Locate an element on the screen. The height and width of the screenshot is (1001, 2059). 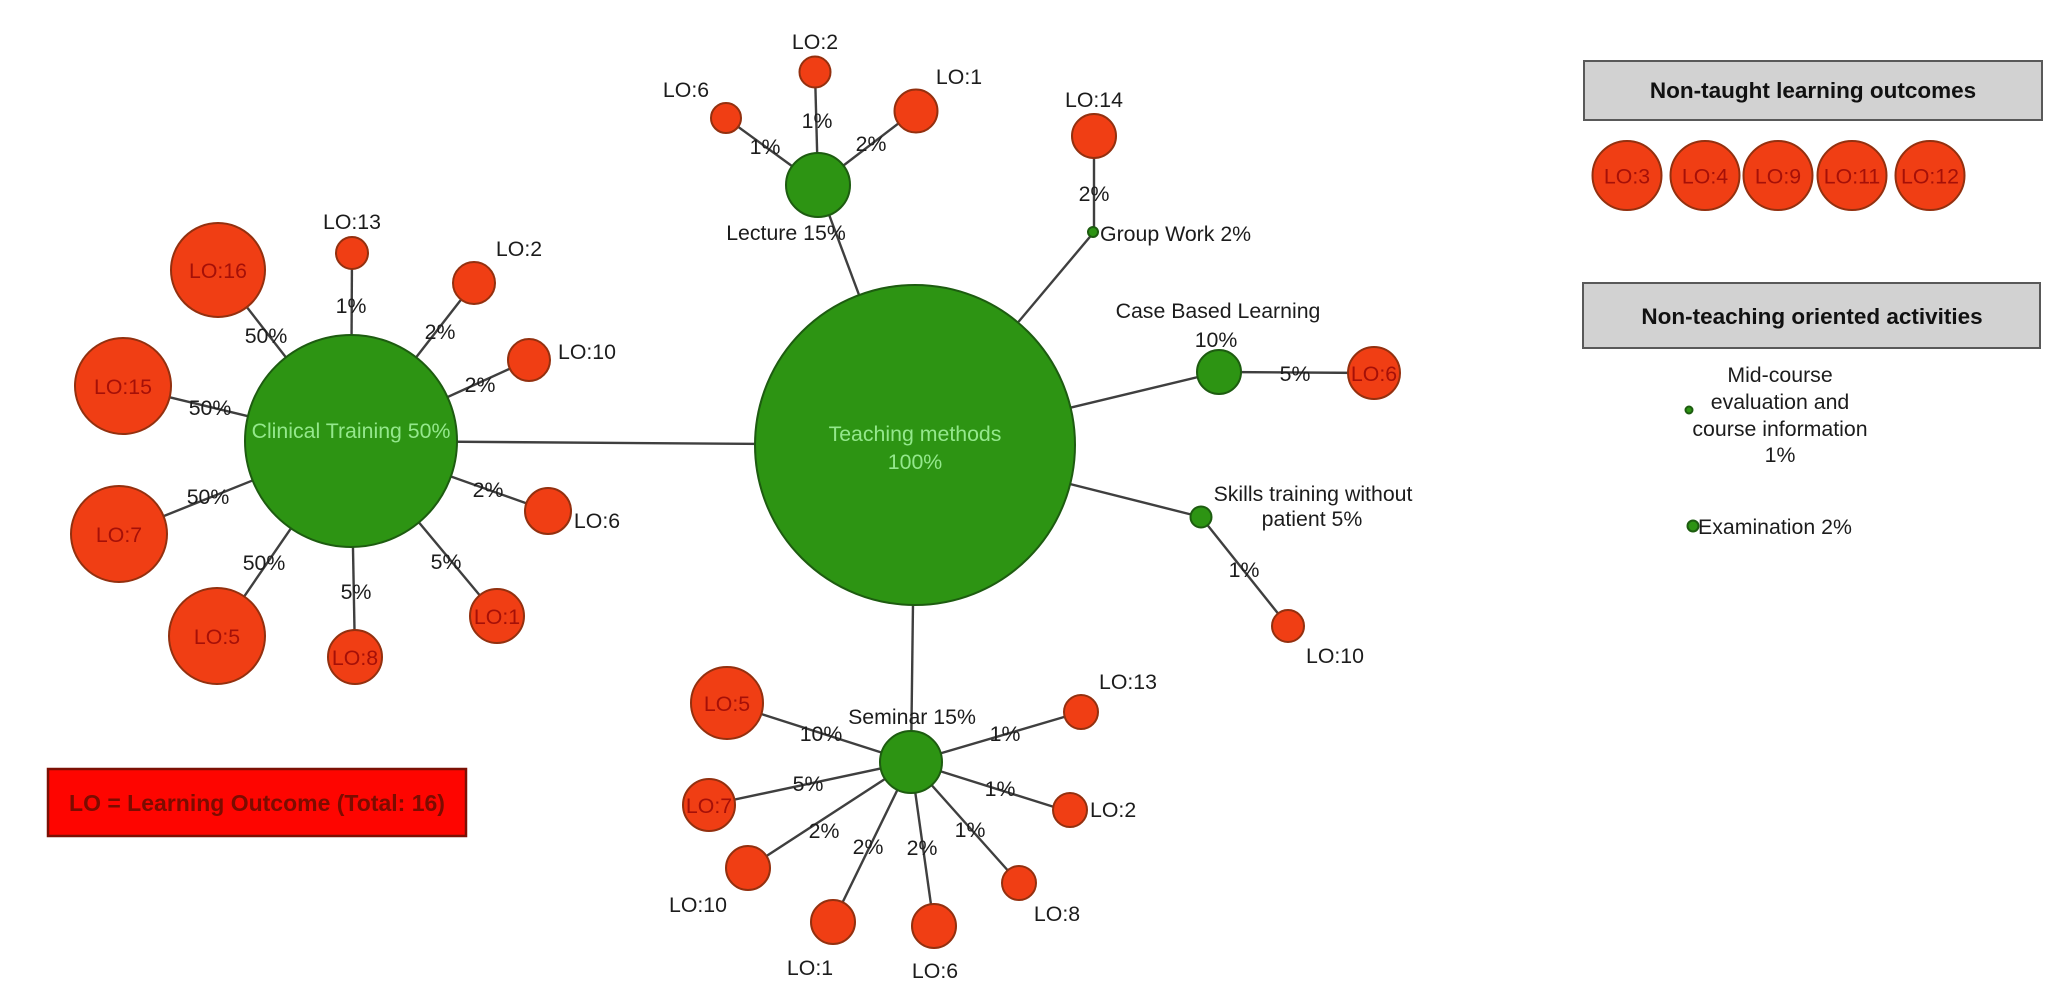
svg-text: Clinical Training 50% is located at coordinates (351, 431).